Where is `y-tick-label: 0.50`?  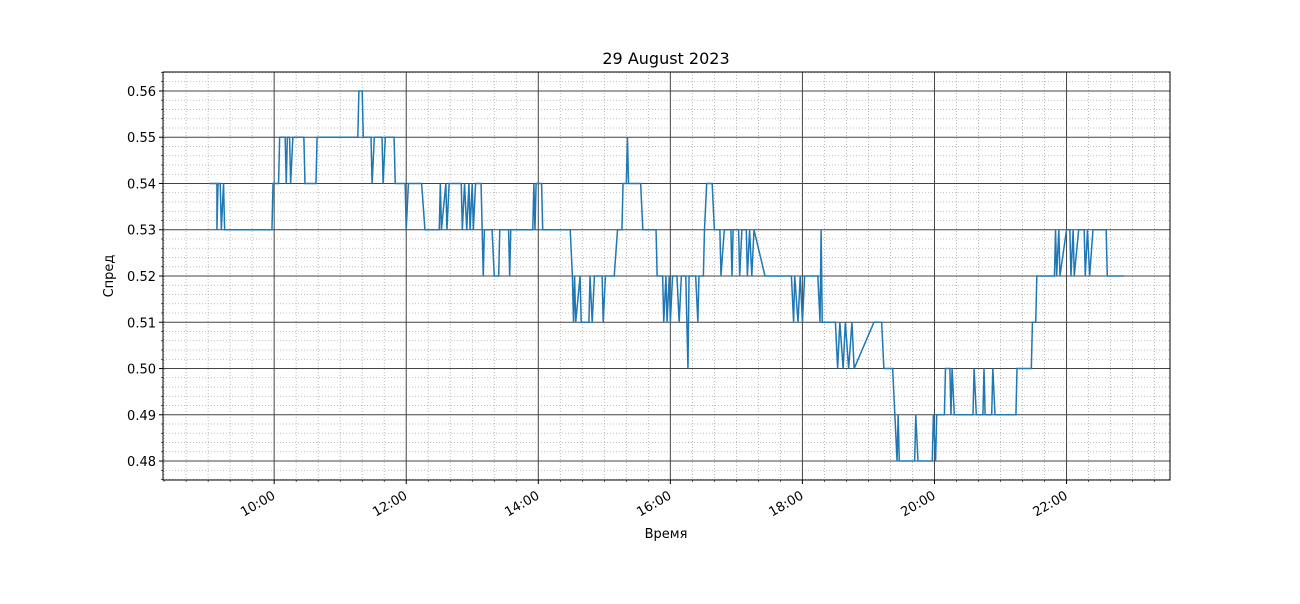 y-tick-label: 0.50 is located at coordinates (141, 370).